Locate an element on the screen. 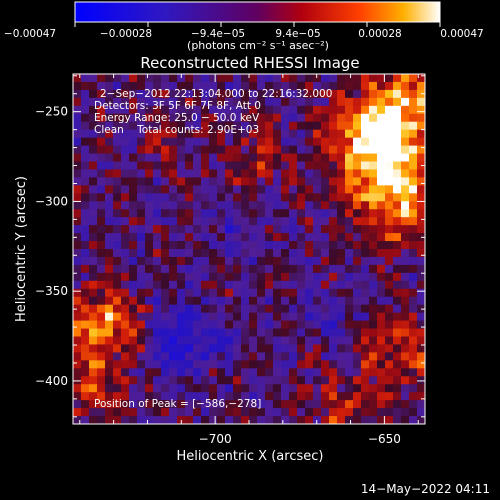  annotation-clean-counts: Clean Total counts: 2.90E+03 is located at coordinates (176, 130).